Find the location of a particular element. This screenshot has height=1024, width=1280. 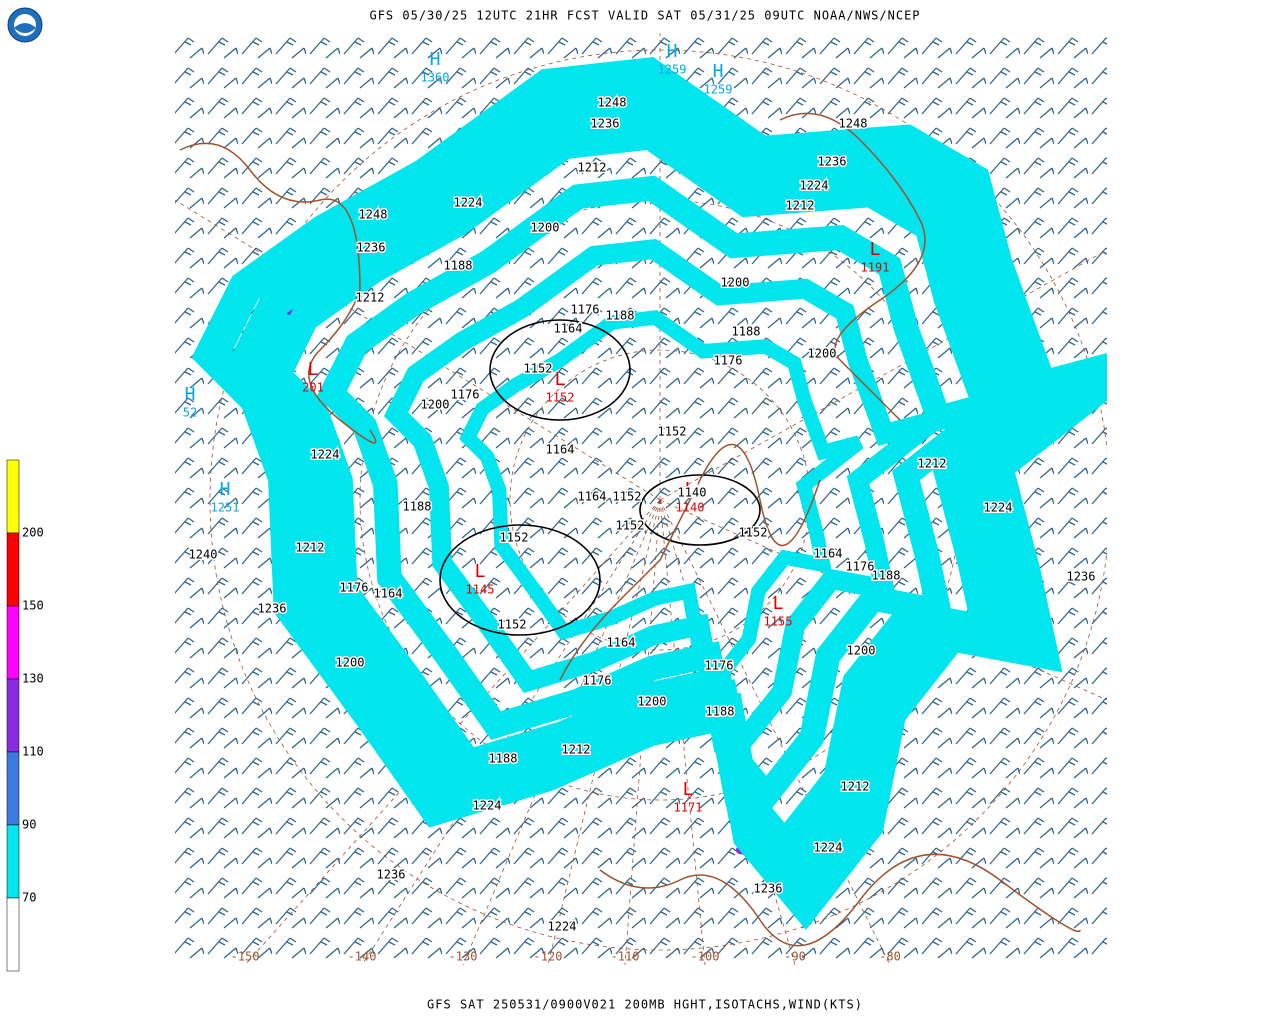

center-value: 1140 is located at coordinates (690, 508).